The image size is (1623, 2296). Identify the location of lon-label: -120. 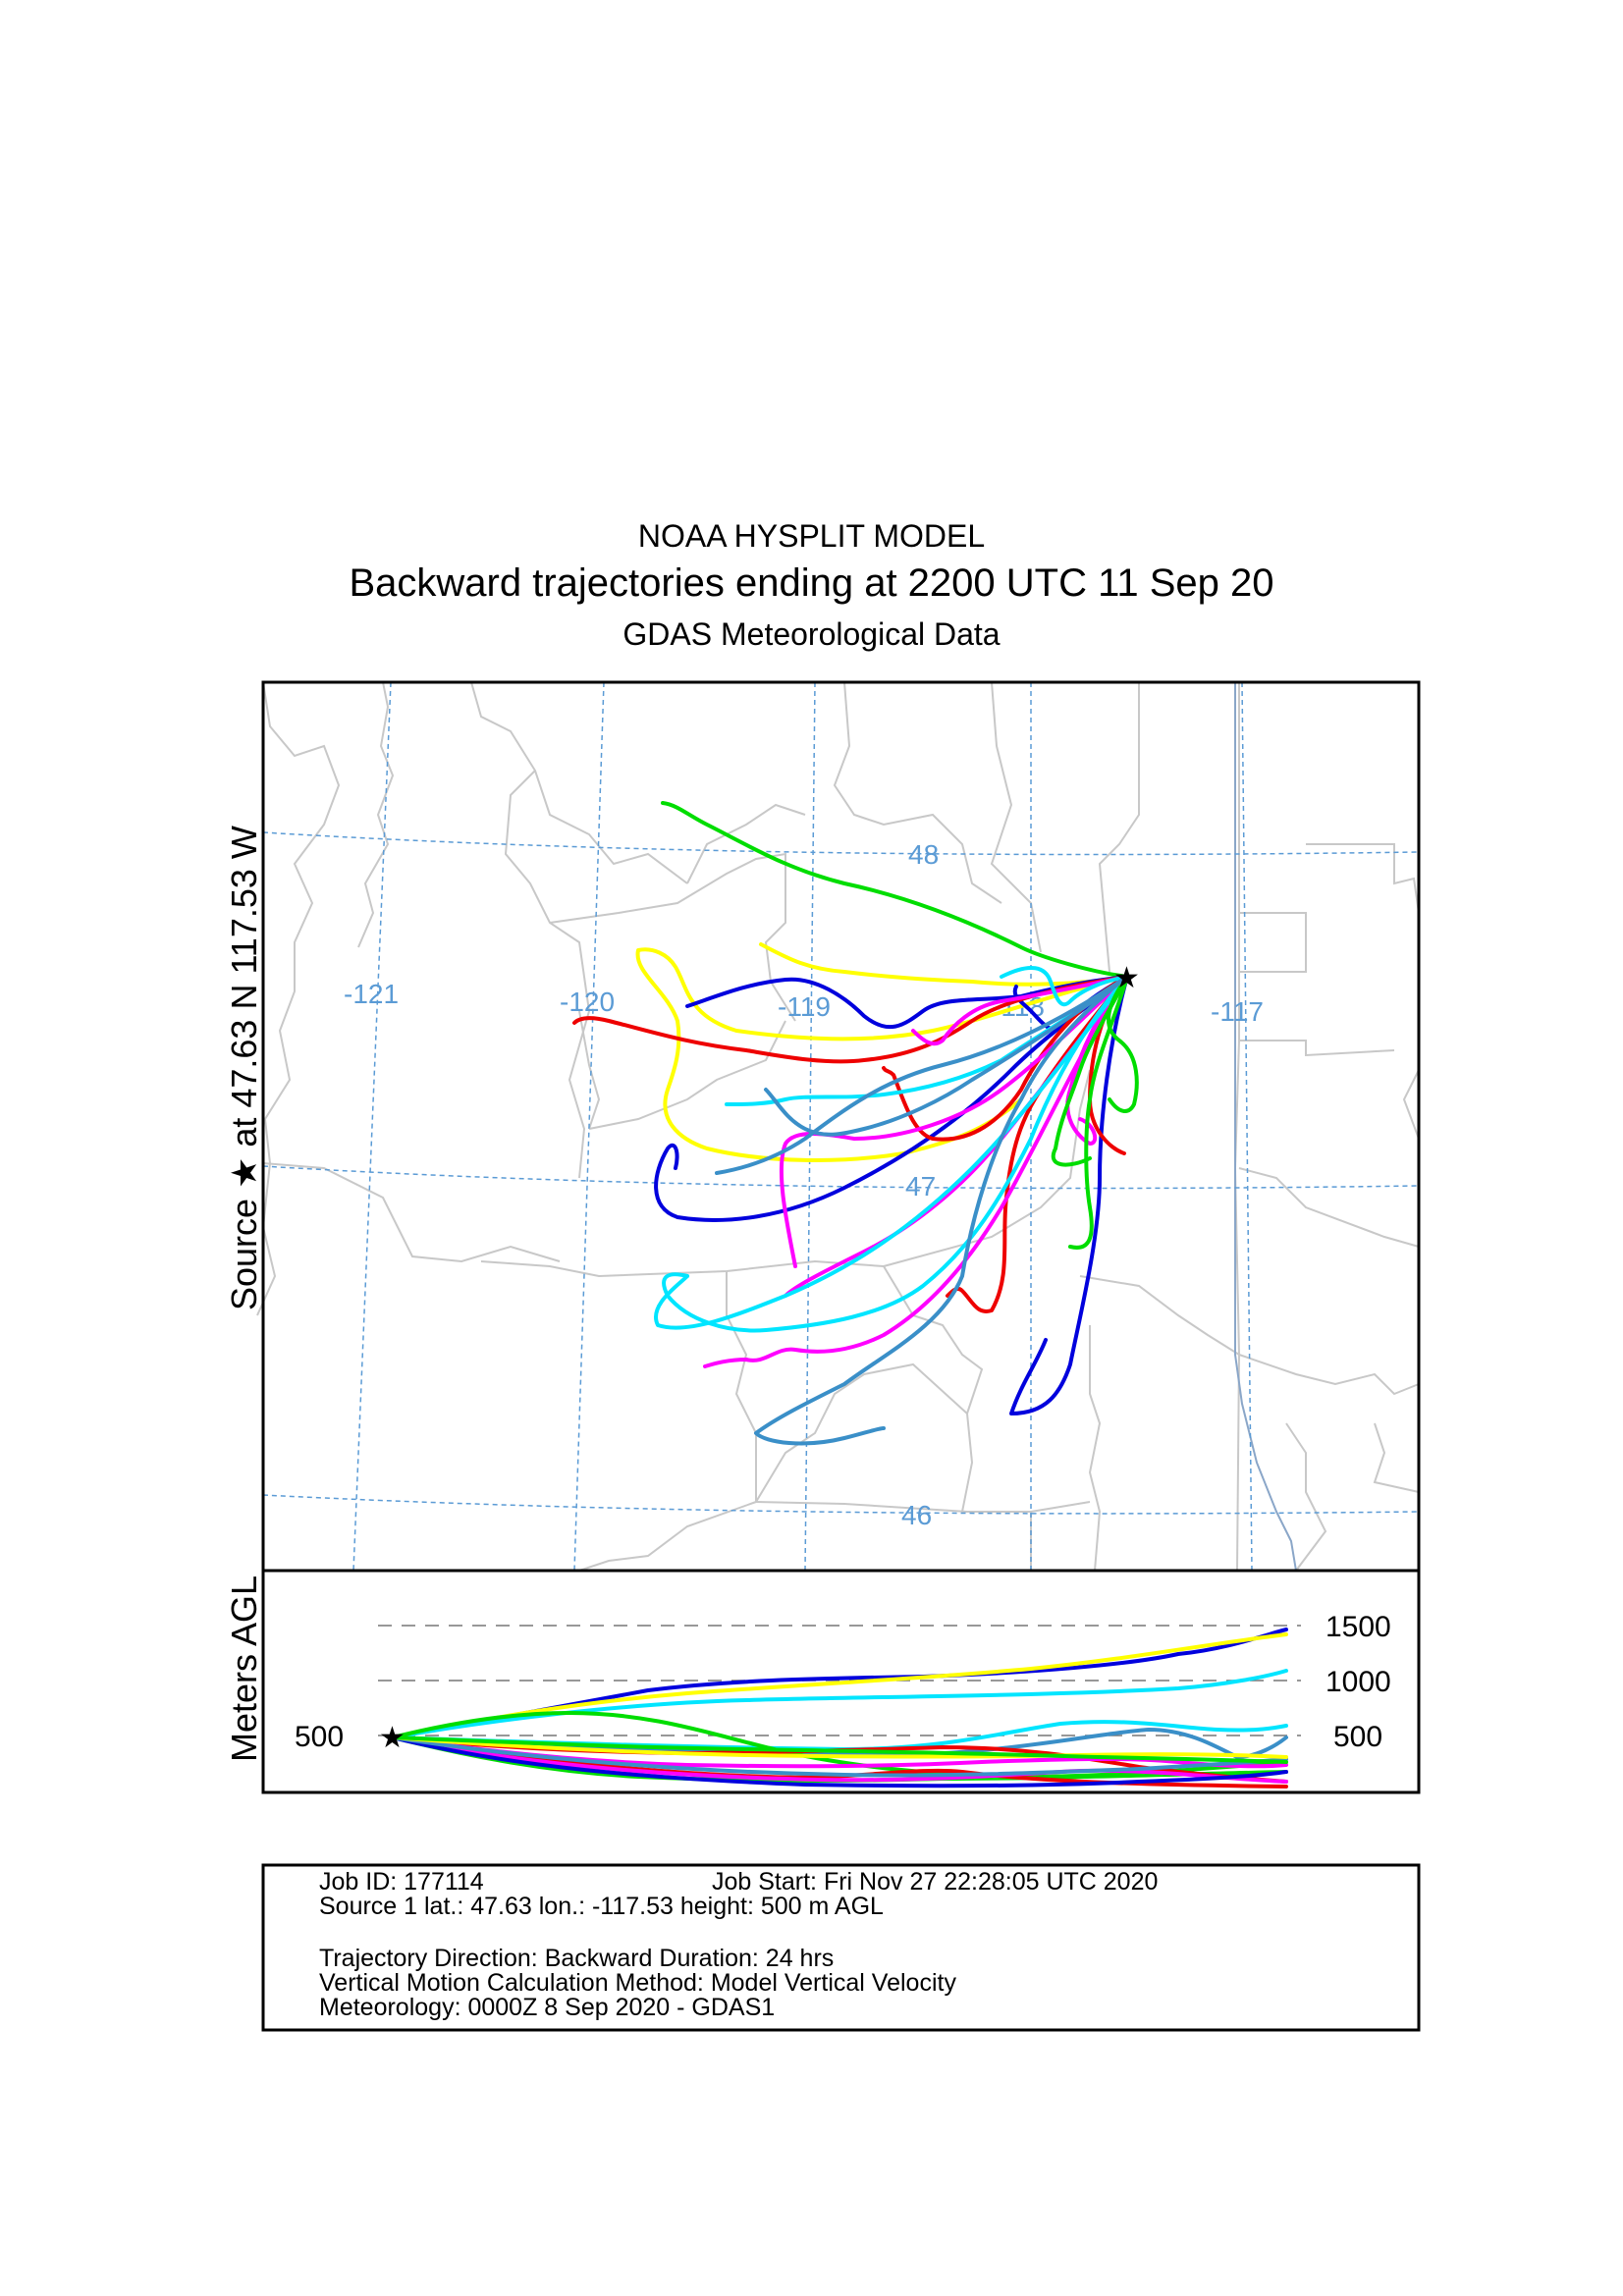
(587, 1002).